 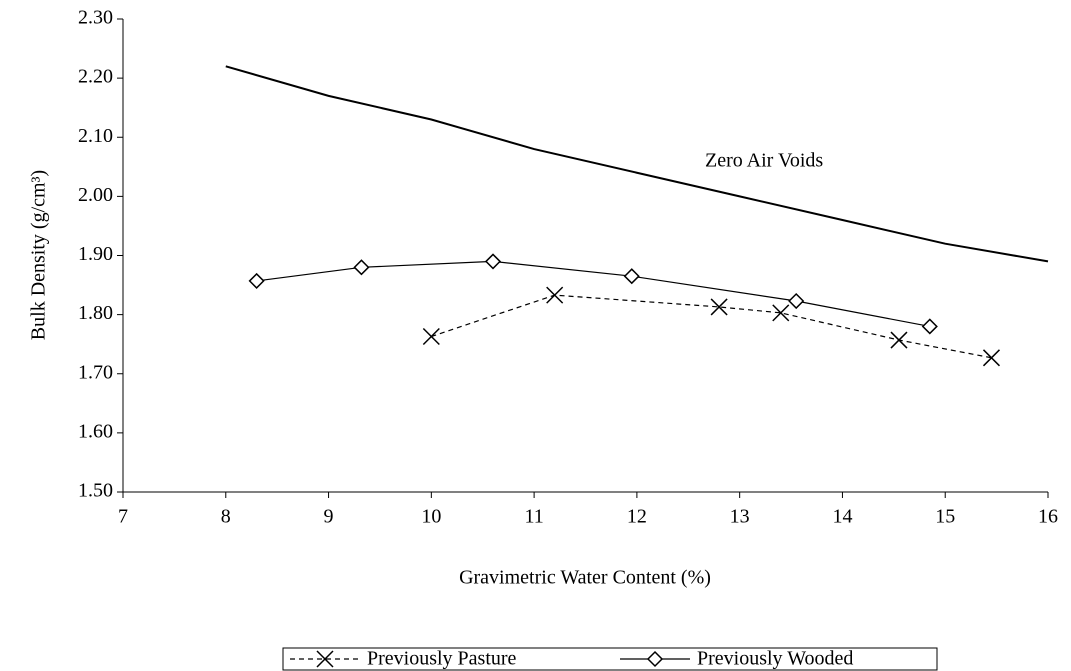 What do you see at coordinates (329, 517) in the screenshot?
I see `x-tick-label: 9` at bounding box center [329, 517].